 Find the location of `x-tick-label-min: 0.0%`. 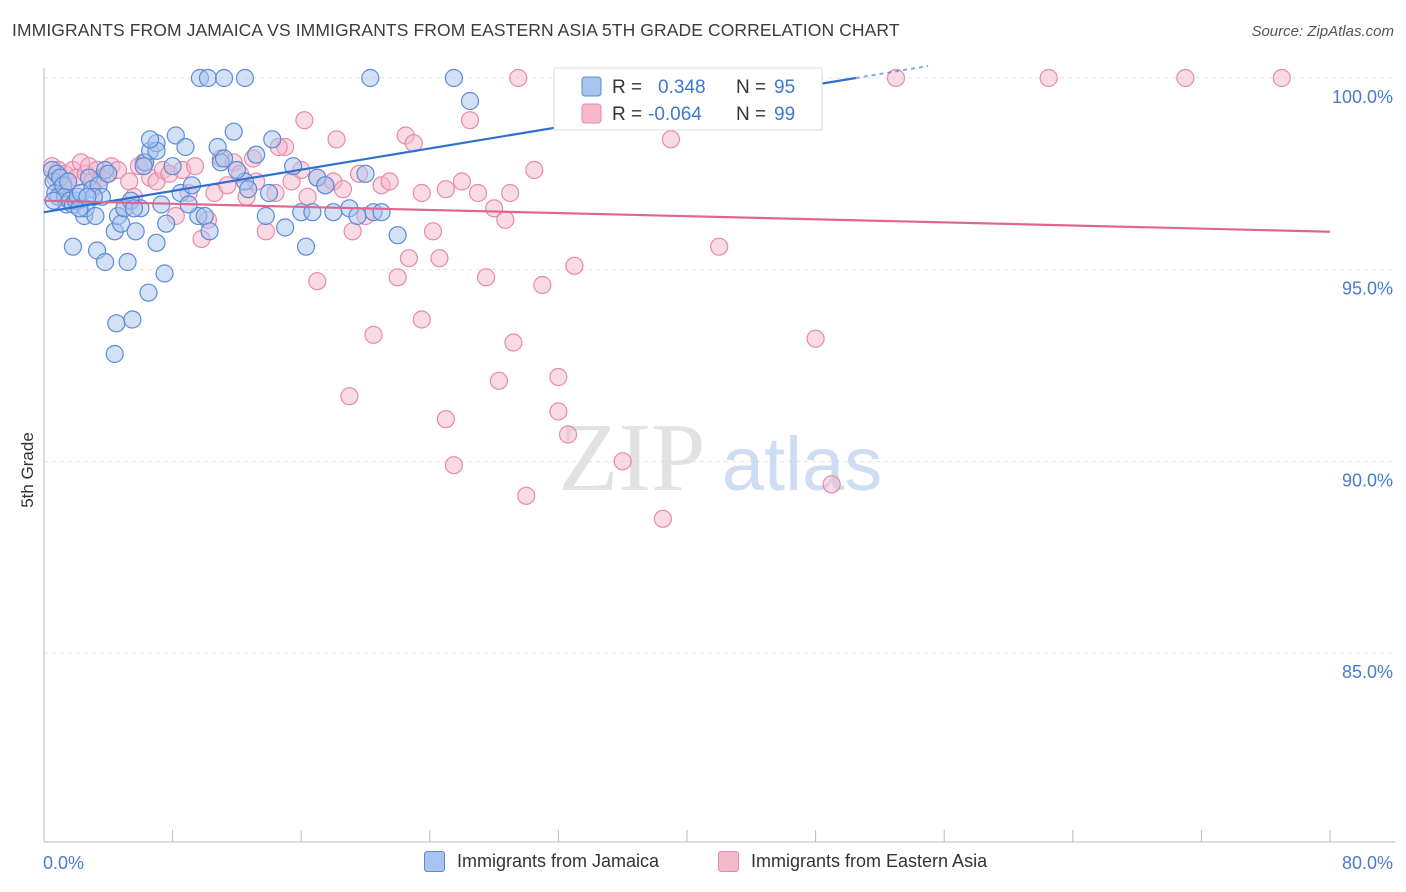

x-tick-label-min: 0.0% is located at coordinates (64, 863).